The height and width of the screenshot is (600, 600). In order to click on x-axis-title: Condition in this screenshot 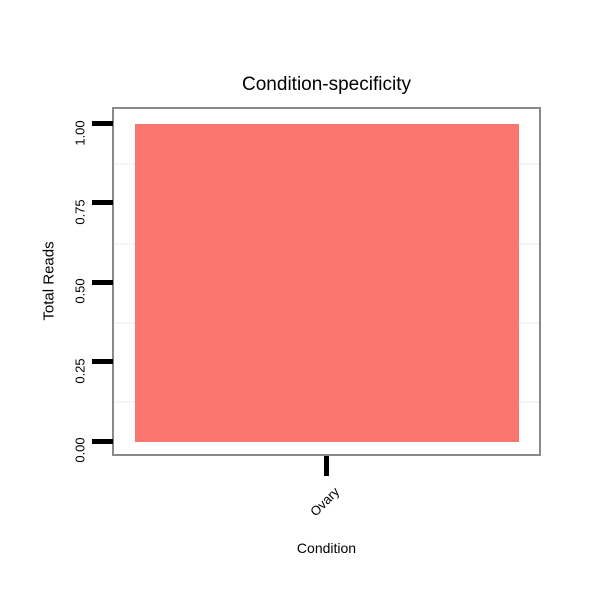, I will do `click(326, 548)`.